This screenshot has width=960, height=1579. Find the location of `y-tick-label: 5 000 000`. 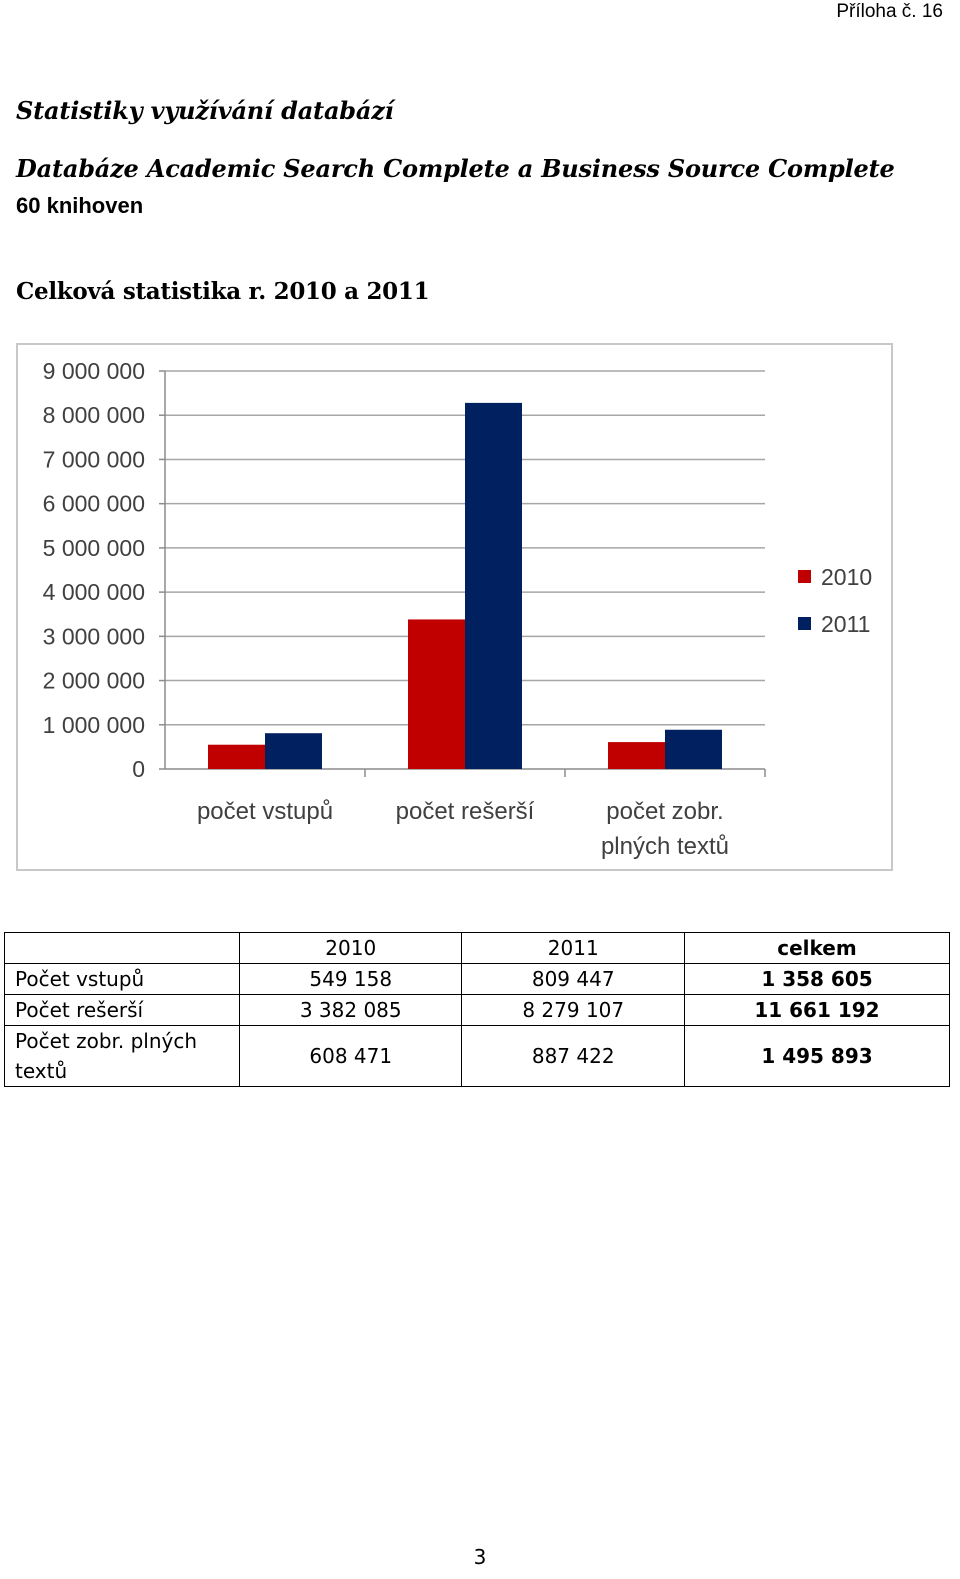

y-tick-label: 5 000 000 is located at coordinates (94, 548).